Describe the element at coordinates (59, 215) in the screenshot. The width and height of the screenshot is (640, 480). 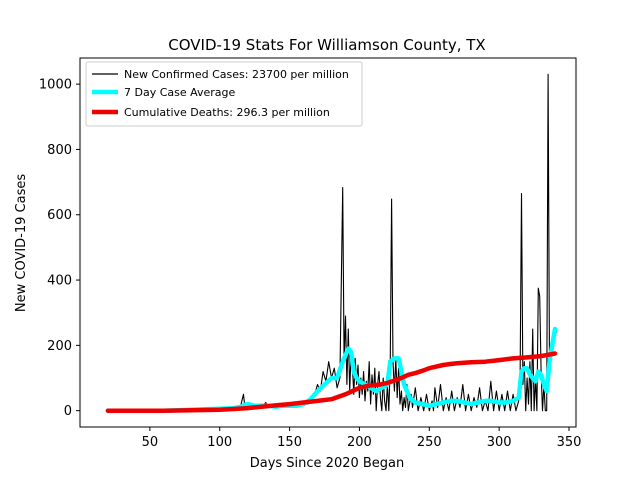
I see `y-tick-label: 600` at that location.